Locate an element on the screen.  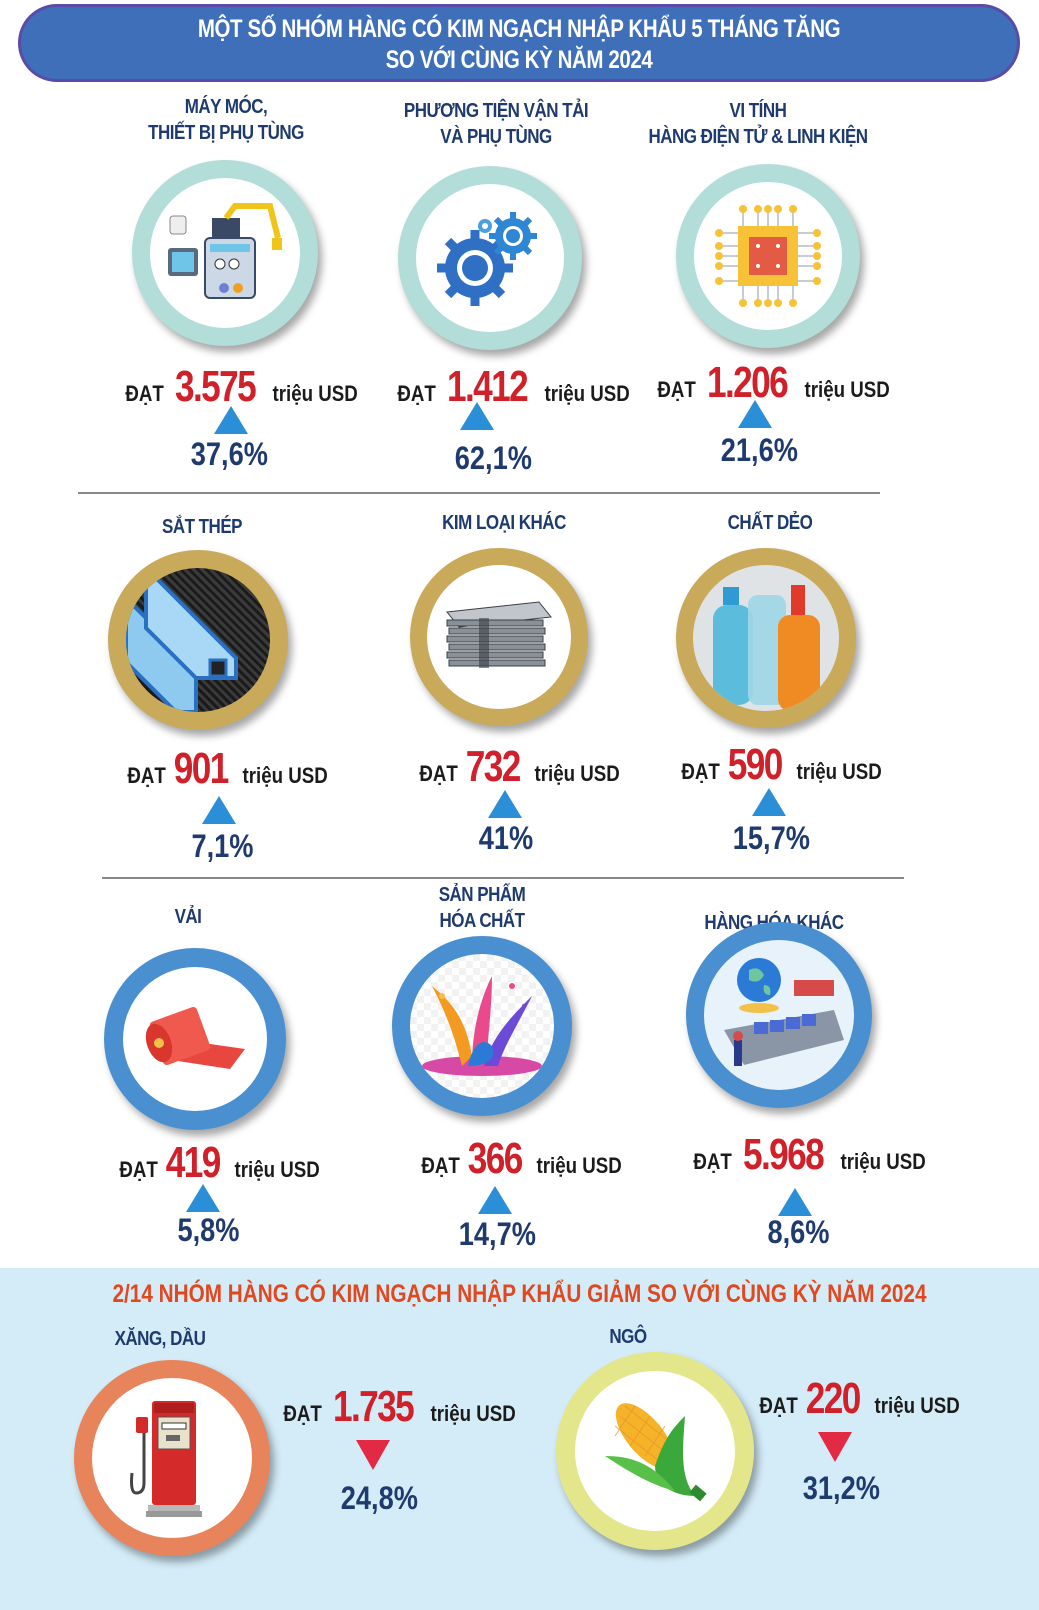
value-line: ĐẠT 366 triệu USD is located at coordinates (523, 1159).